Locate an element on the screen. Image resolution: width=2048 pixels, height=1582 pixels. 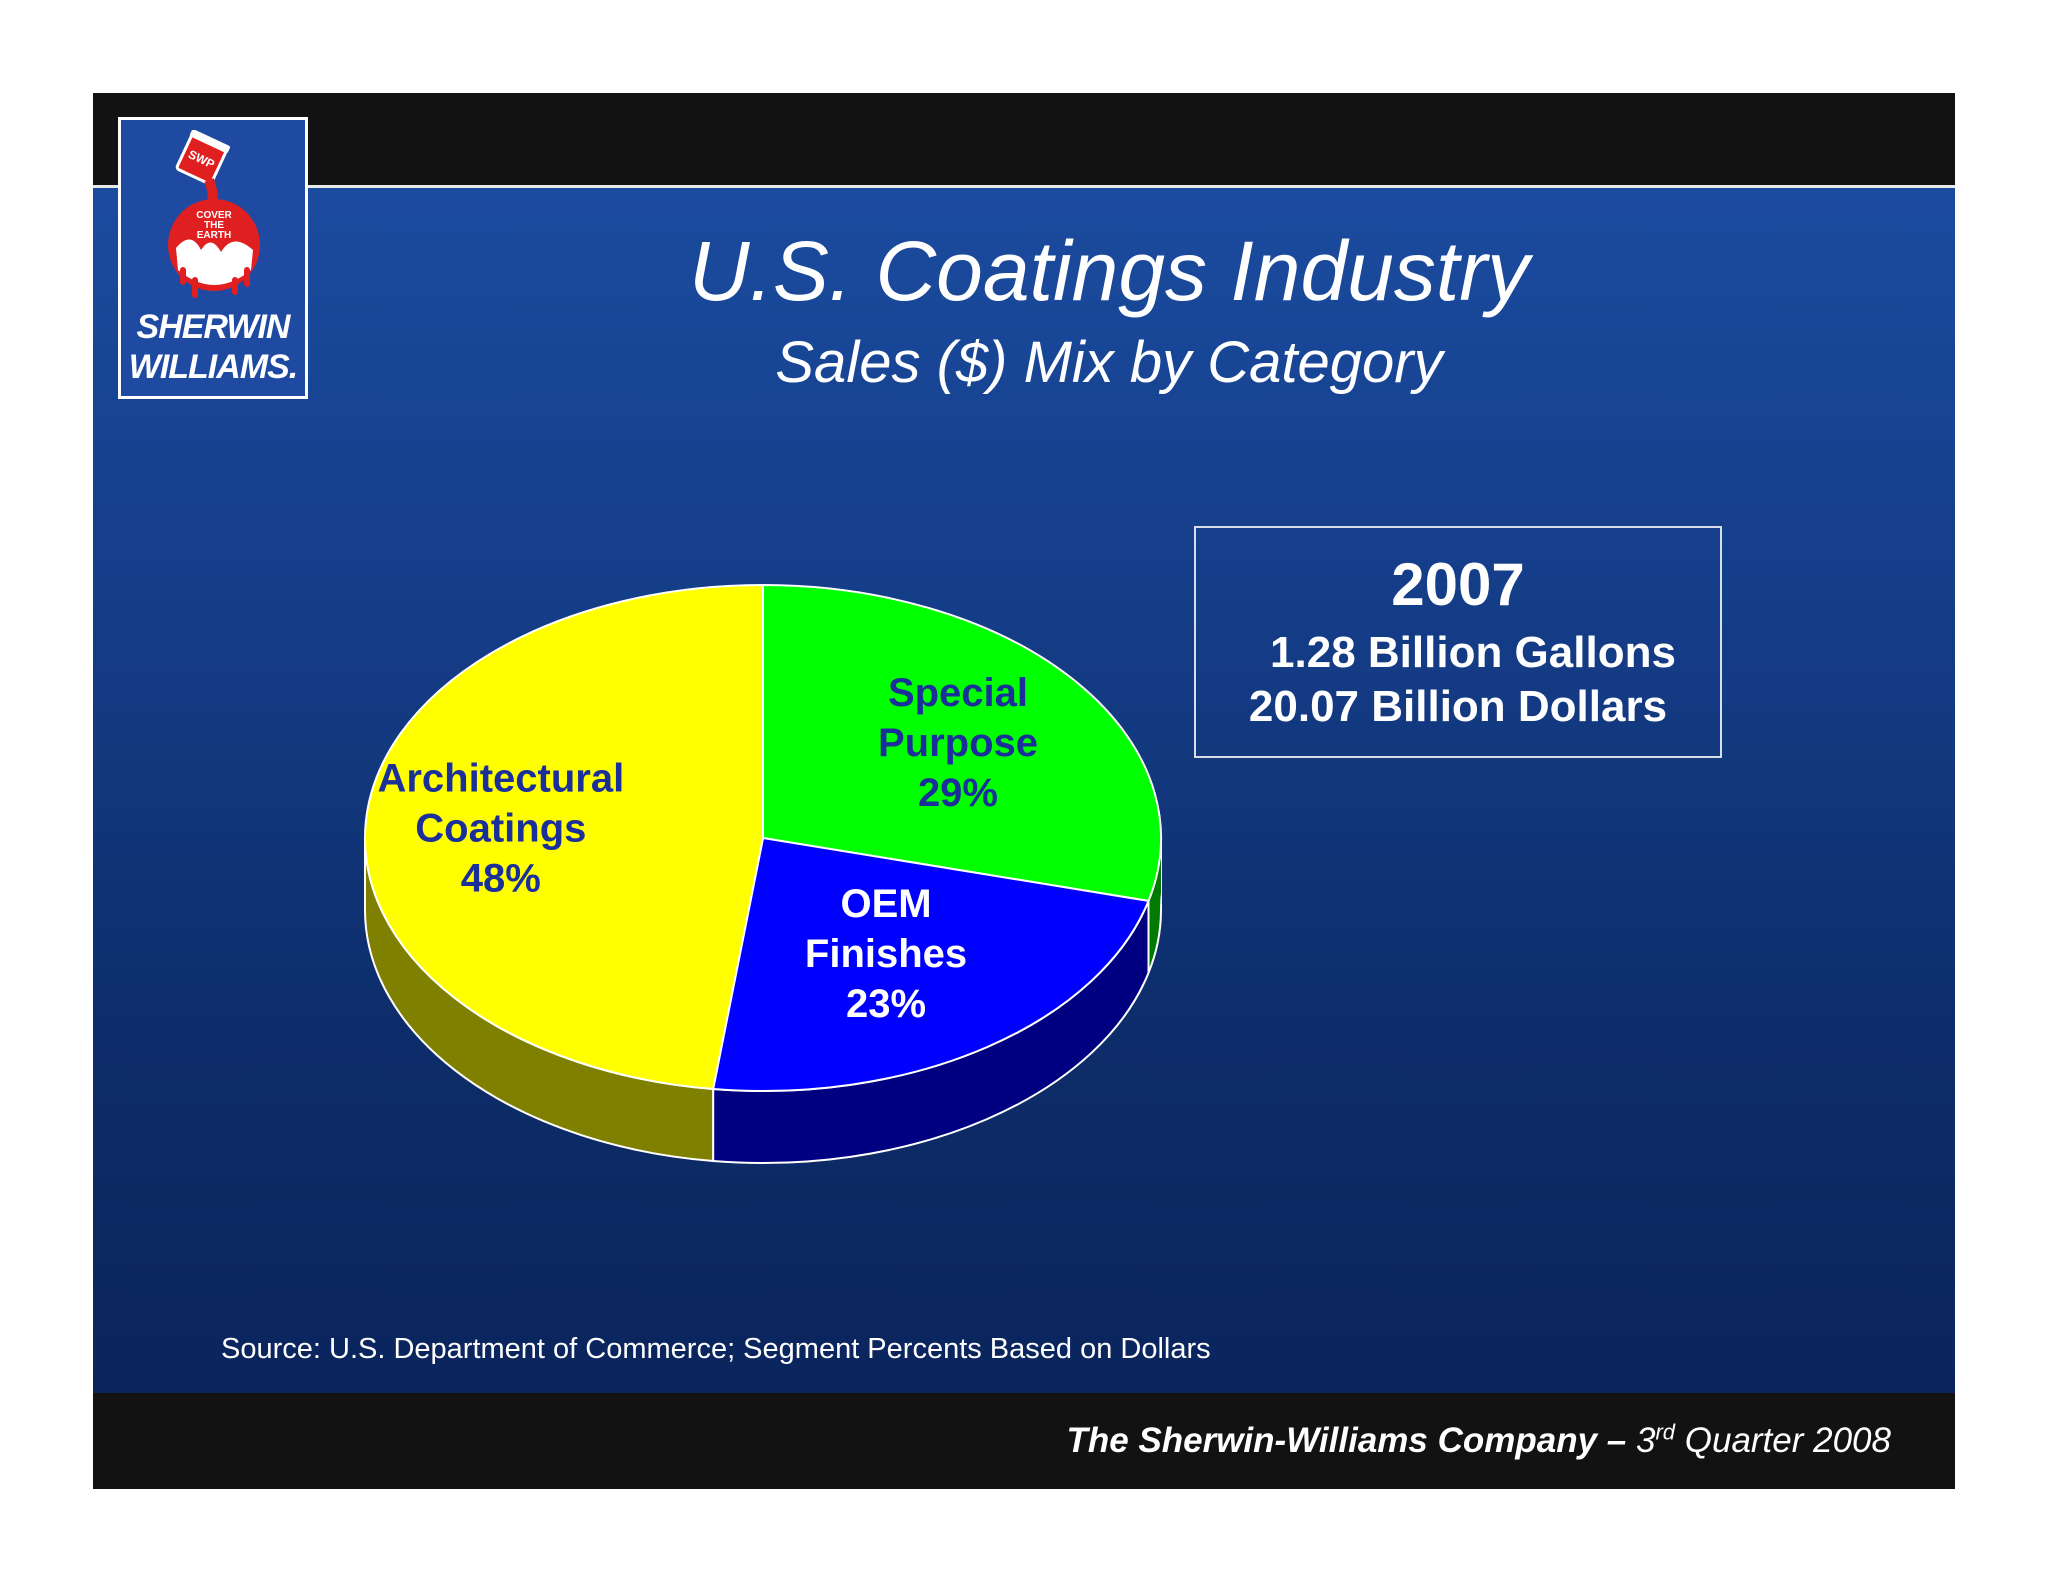
footer-quarter-rest: Quarter 2008 is located at coordinates (1787, 1440).